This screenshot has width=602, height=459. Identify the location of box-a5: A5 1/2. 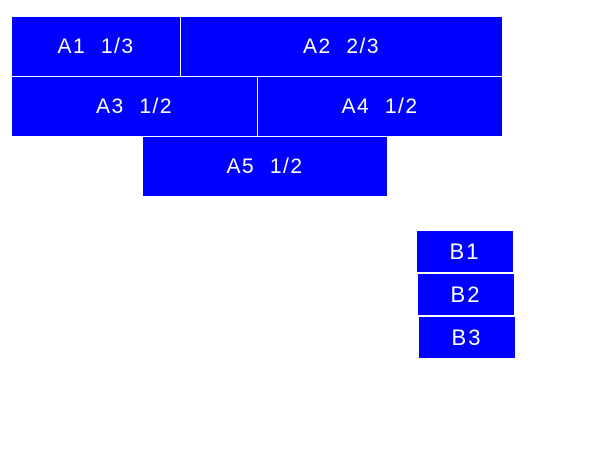
(265, 166).